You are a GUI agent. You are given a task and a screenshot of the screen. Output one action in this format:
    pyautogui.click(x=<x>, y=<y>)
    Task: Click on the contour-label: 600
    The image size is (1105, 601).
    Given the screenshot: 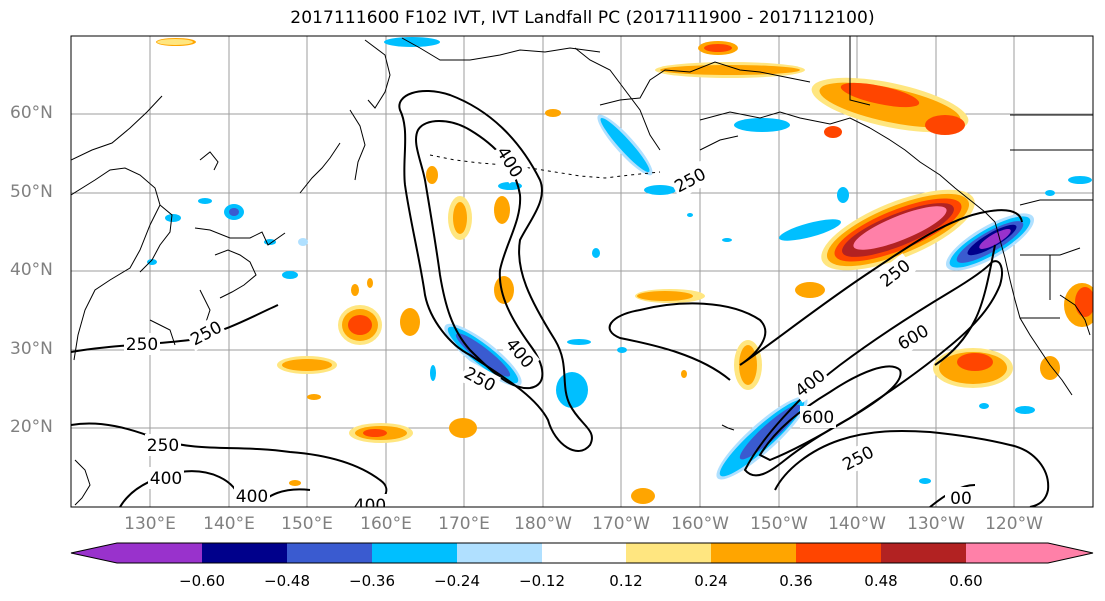 What is the action you would take?
    pyautogui.click(x=818, y=418)
    